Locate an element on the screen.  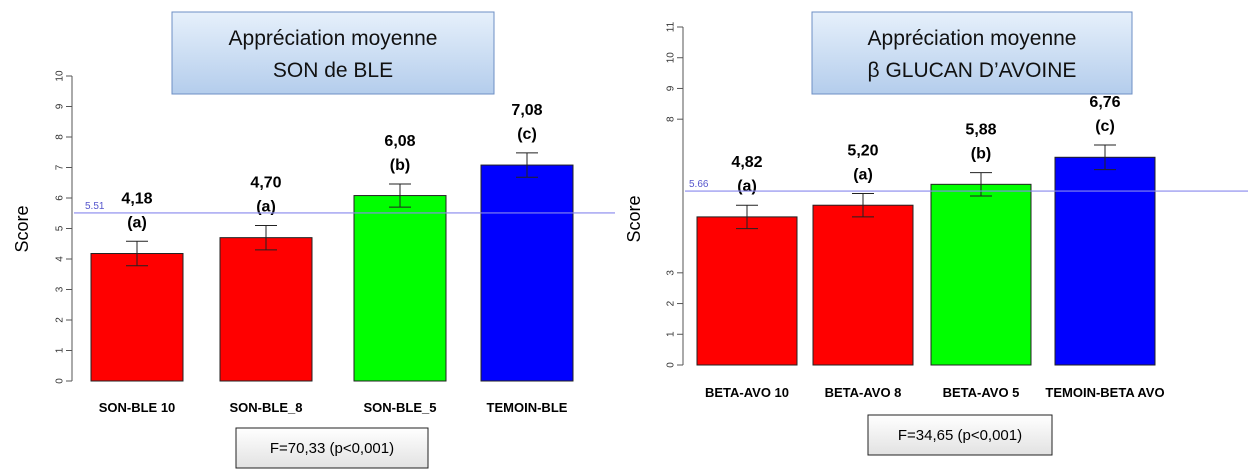
chart0-category-label: SON-BLE 10 is located at coordinates (137, 407).